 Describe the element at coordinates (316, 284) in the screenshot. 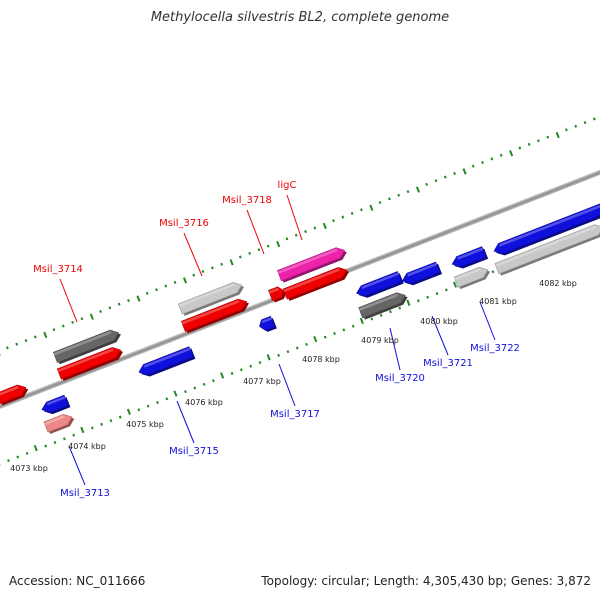

I see `gene-ligc-red` at that location.